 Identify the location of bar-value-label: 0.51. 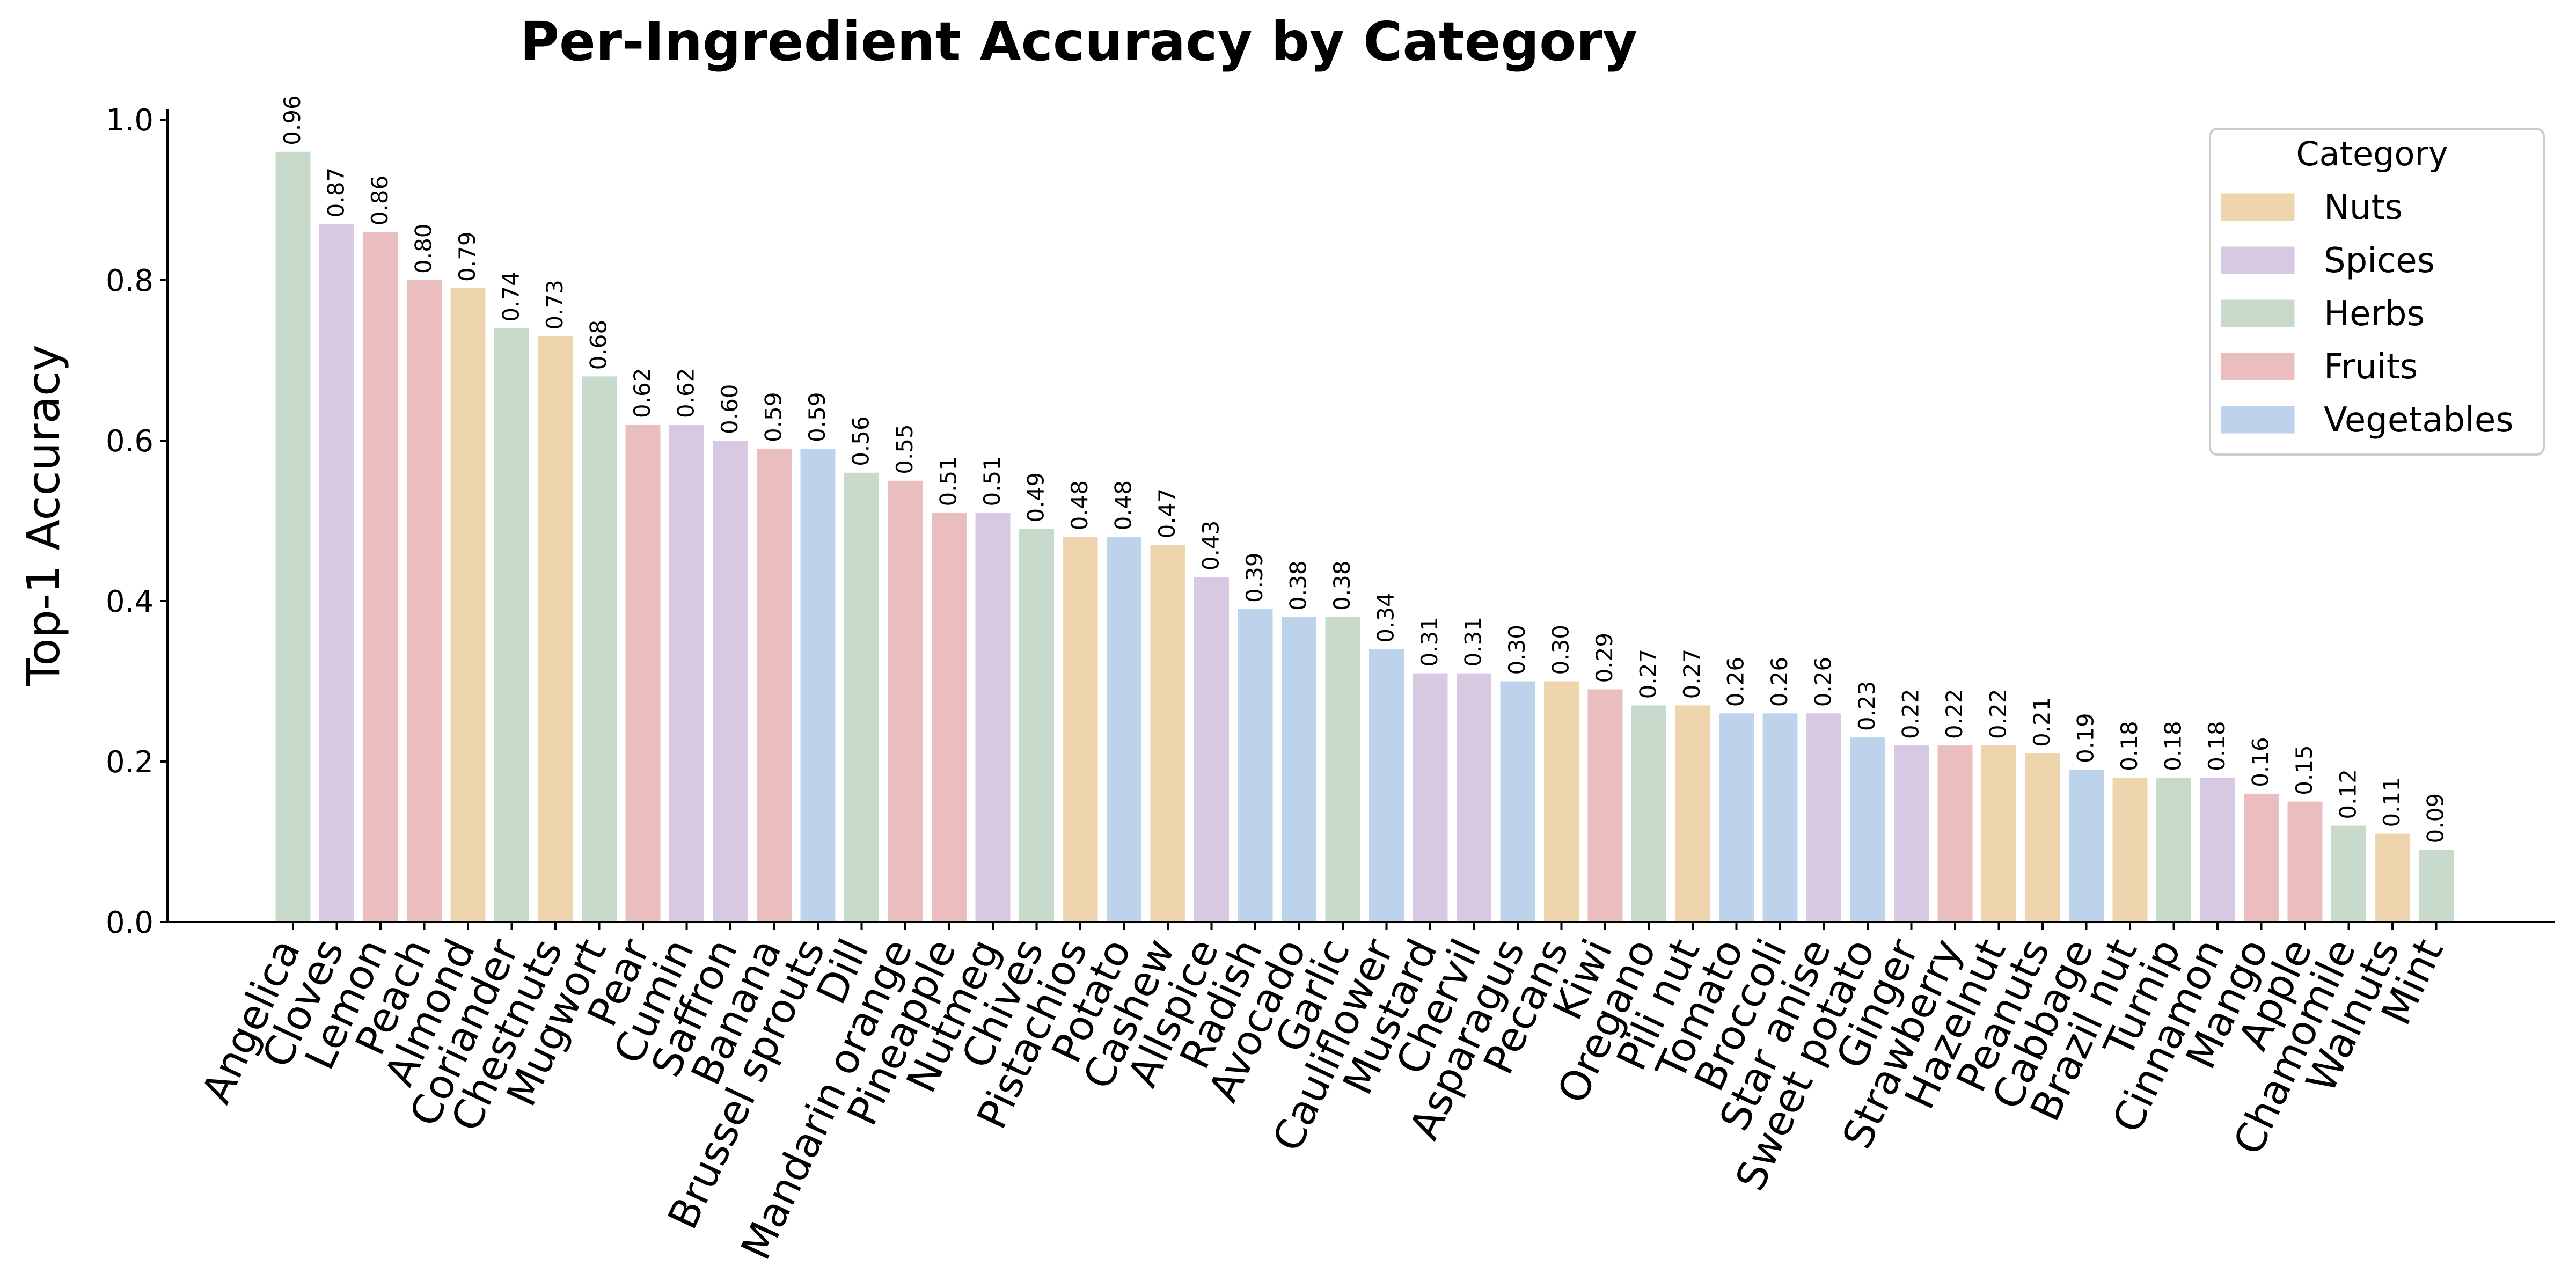
(948, 481).